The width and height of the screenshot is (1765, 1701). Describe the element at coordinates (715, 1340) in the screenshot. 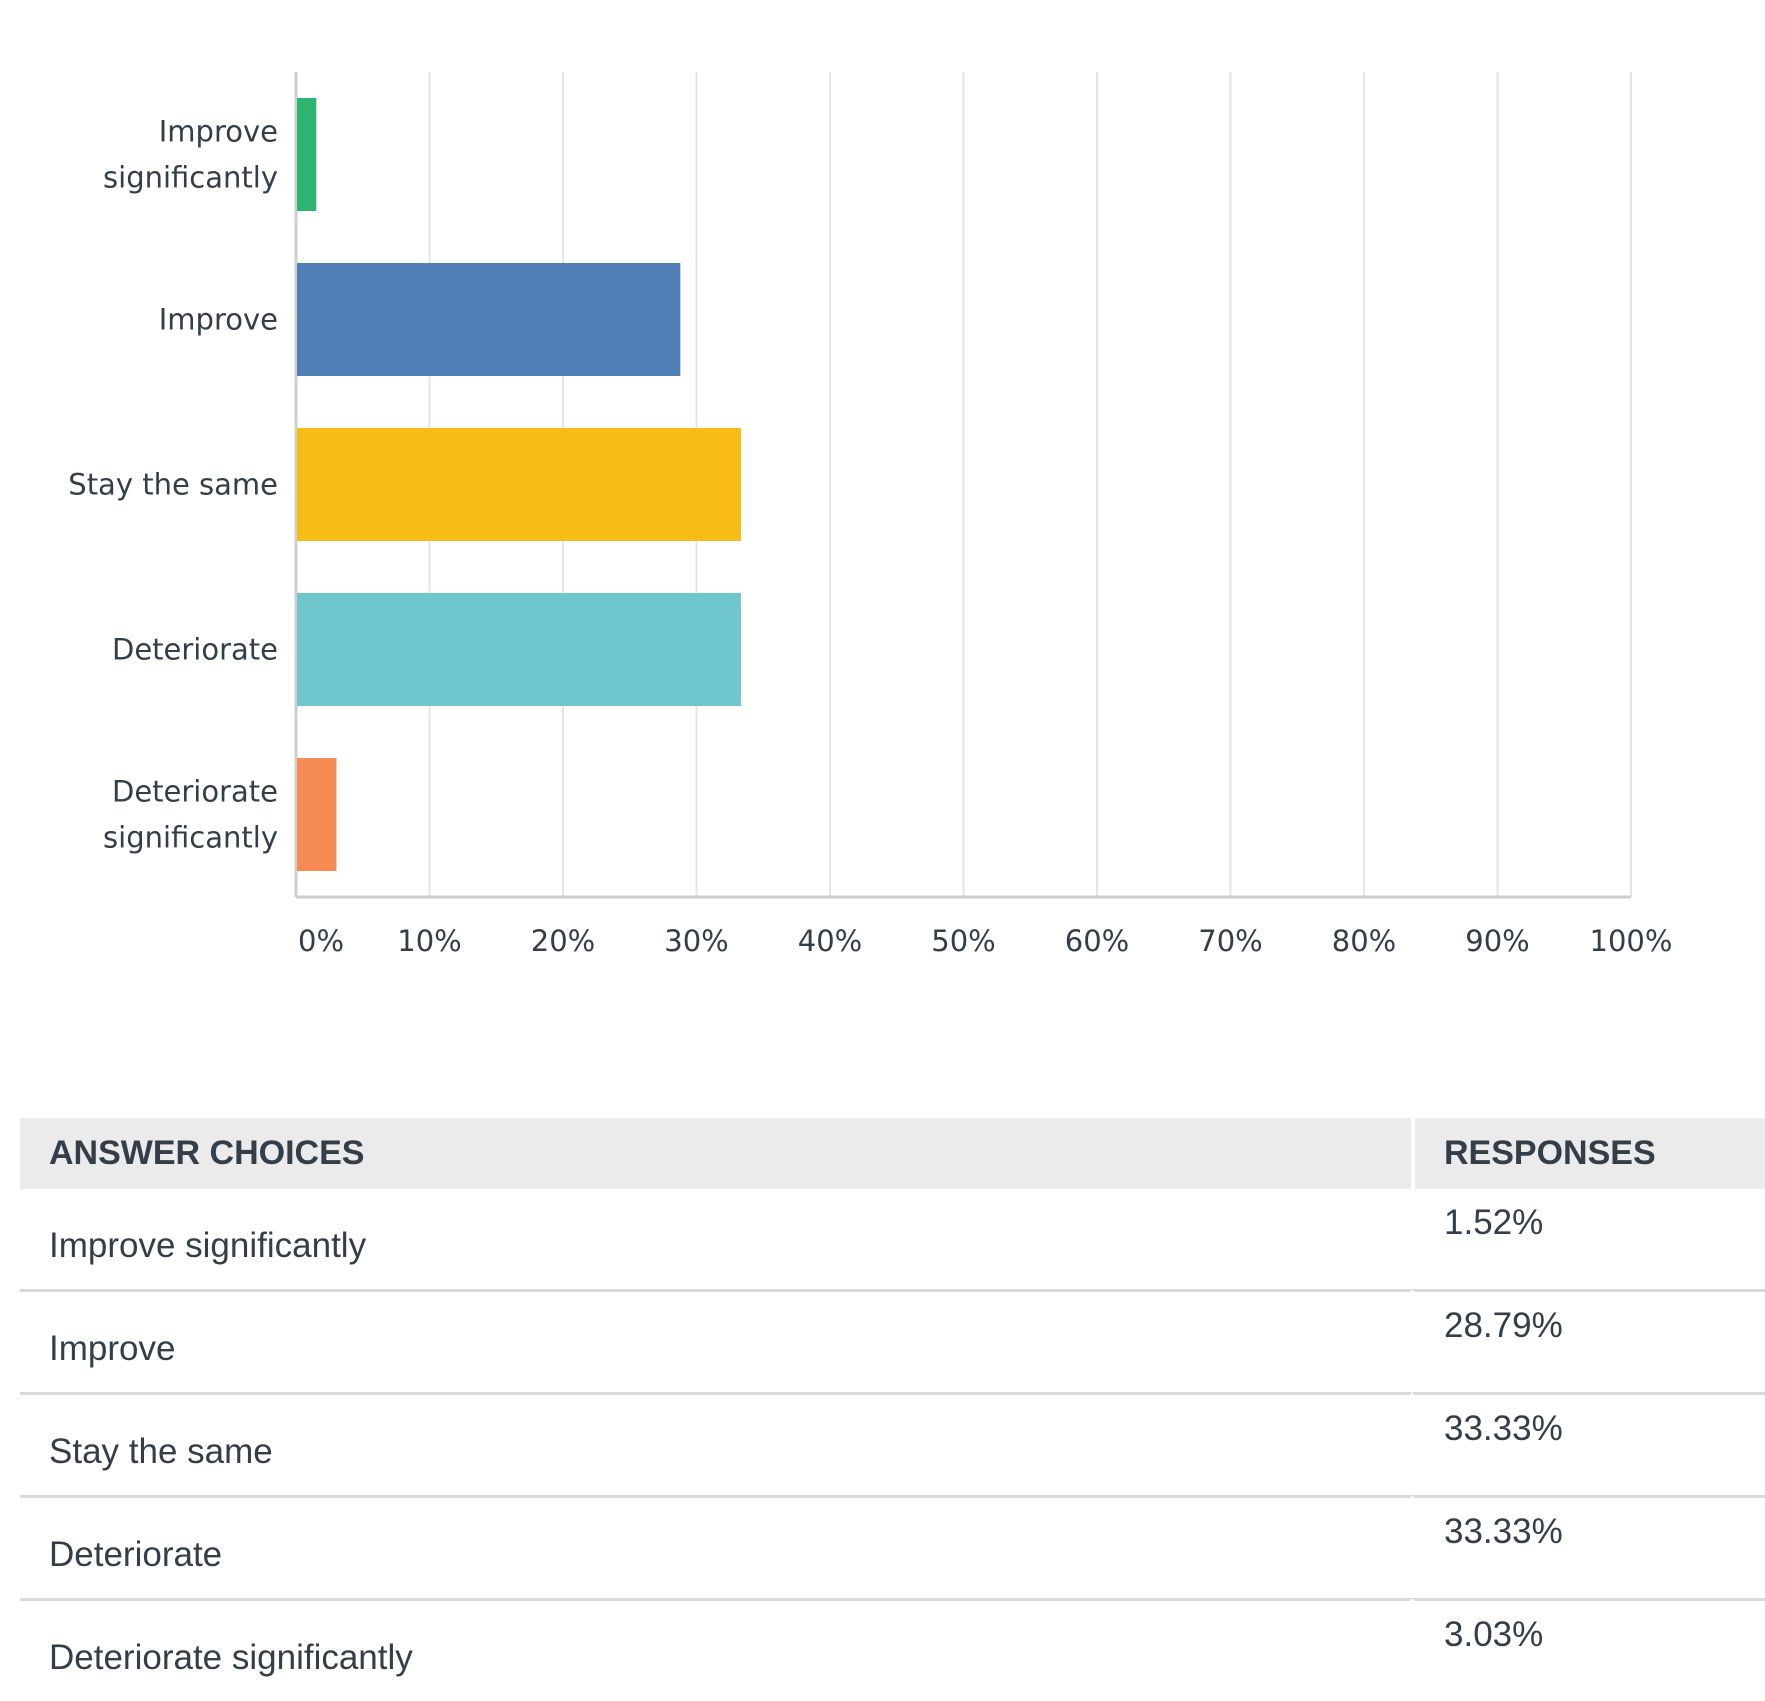

I see `answer-choice: Improve` at that location.